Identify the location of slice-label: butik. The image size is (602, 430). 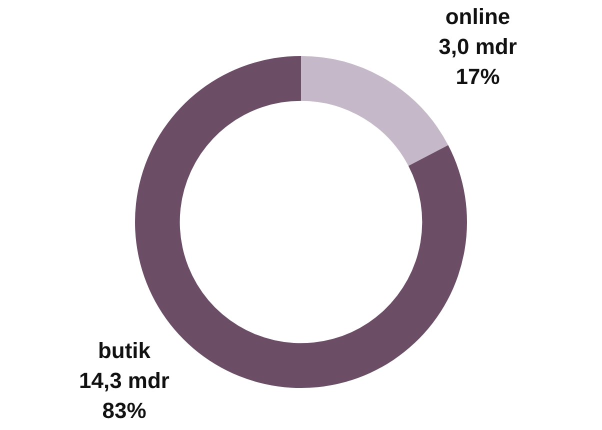
(125, 351).